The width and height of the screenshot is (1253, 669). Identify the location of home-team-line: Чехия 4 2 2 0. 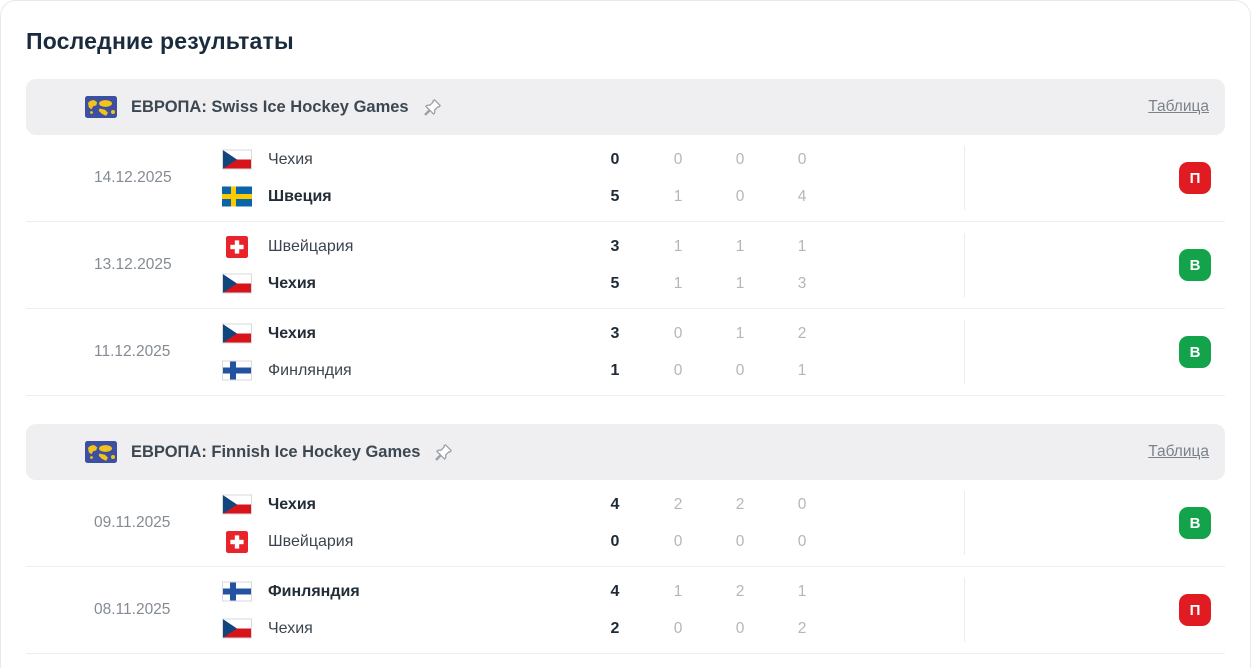
(715, 505).